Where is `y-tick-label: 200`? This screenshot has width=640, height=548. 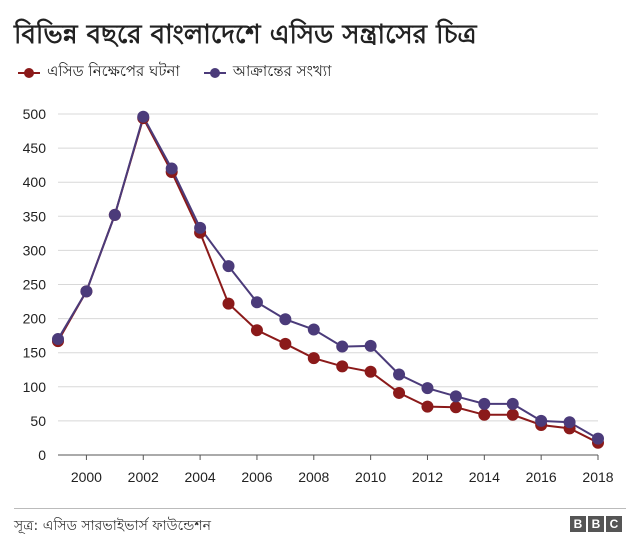
y-tick-label: 200 is located at coordinates (35, 319).